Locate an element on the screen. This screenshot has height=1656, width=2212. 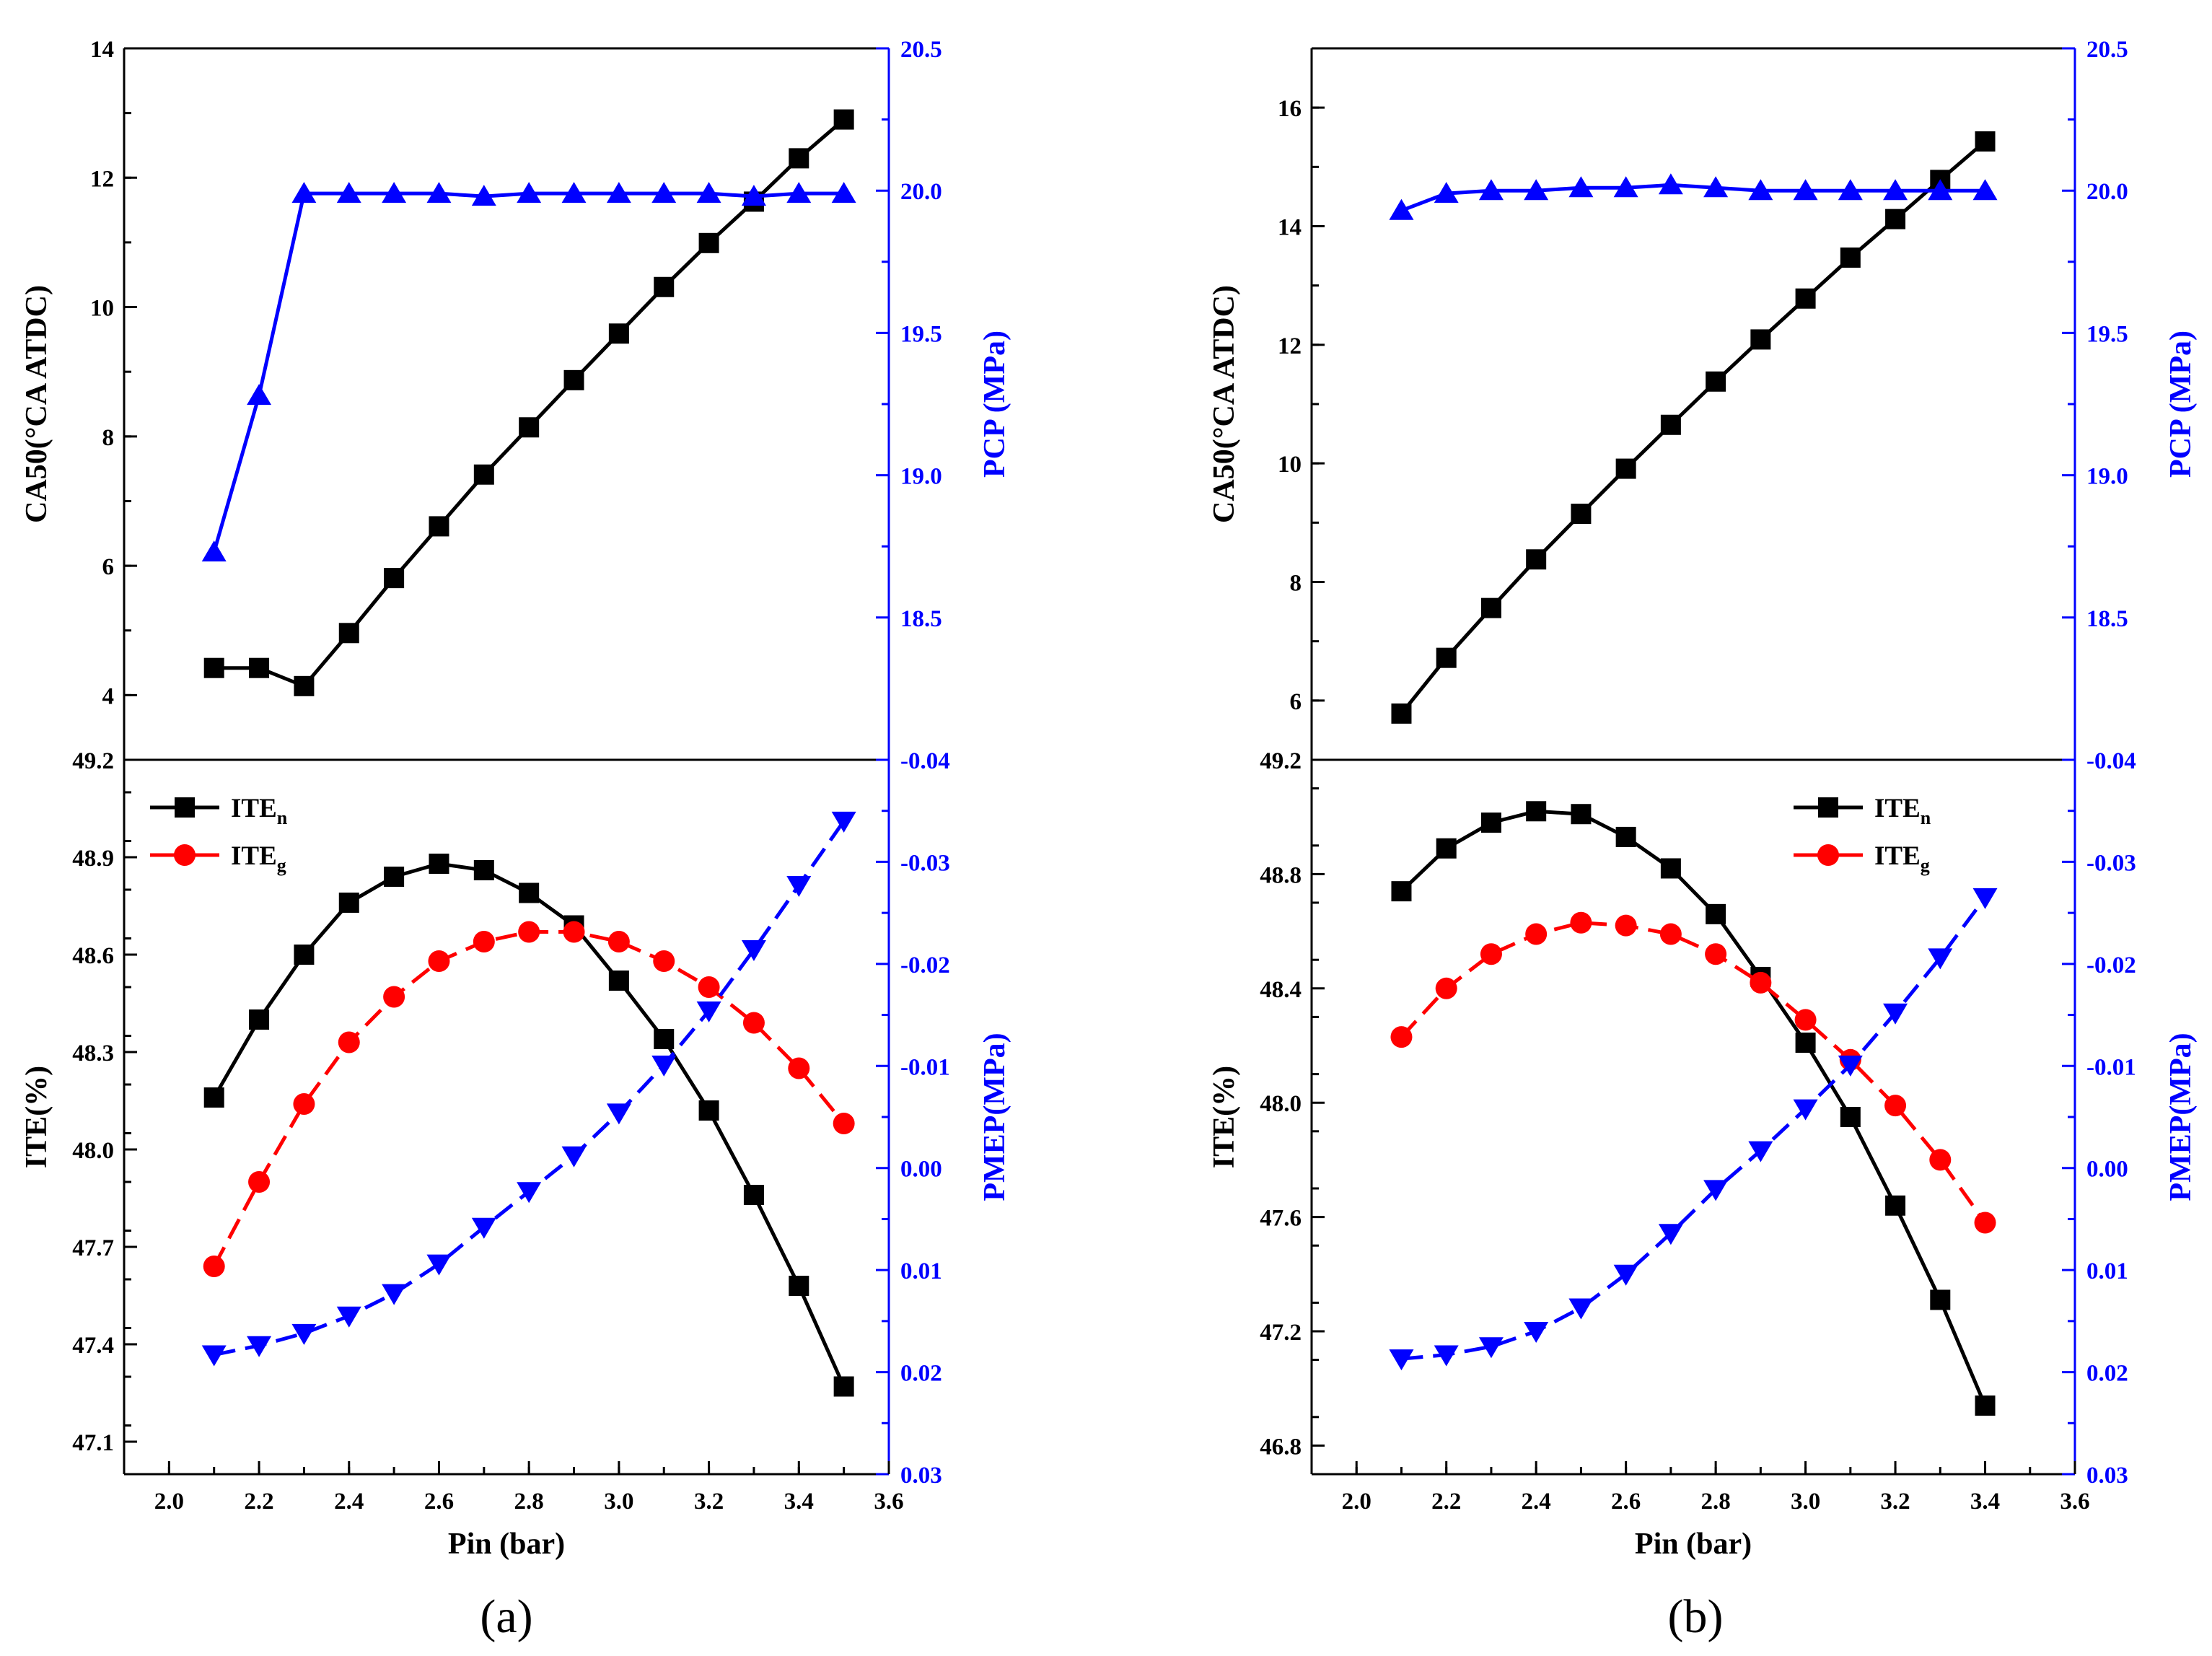
right-tick-label: 0.00 is located at coordinates (2107, 1170).